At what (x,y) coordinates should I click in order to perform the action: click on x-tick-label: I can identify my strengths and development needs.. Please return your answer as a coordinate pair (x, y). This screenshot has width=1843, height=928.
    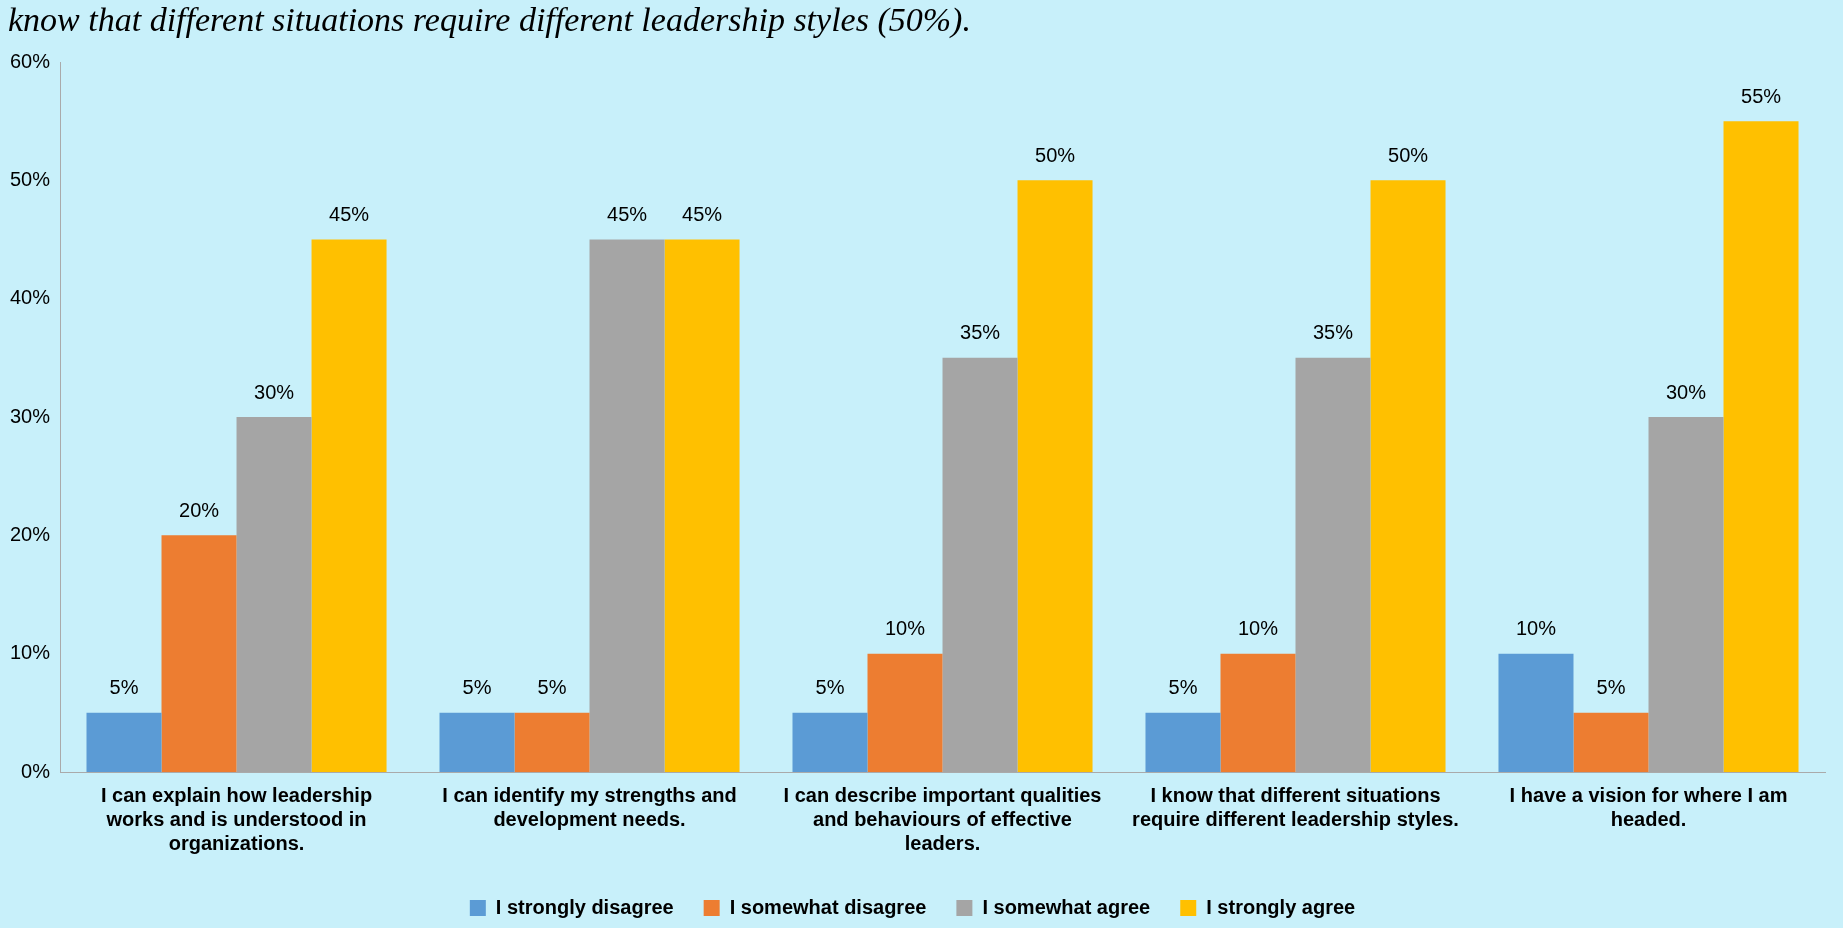
    Looking at the image, I should click on (589, 806).